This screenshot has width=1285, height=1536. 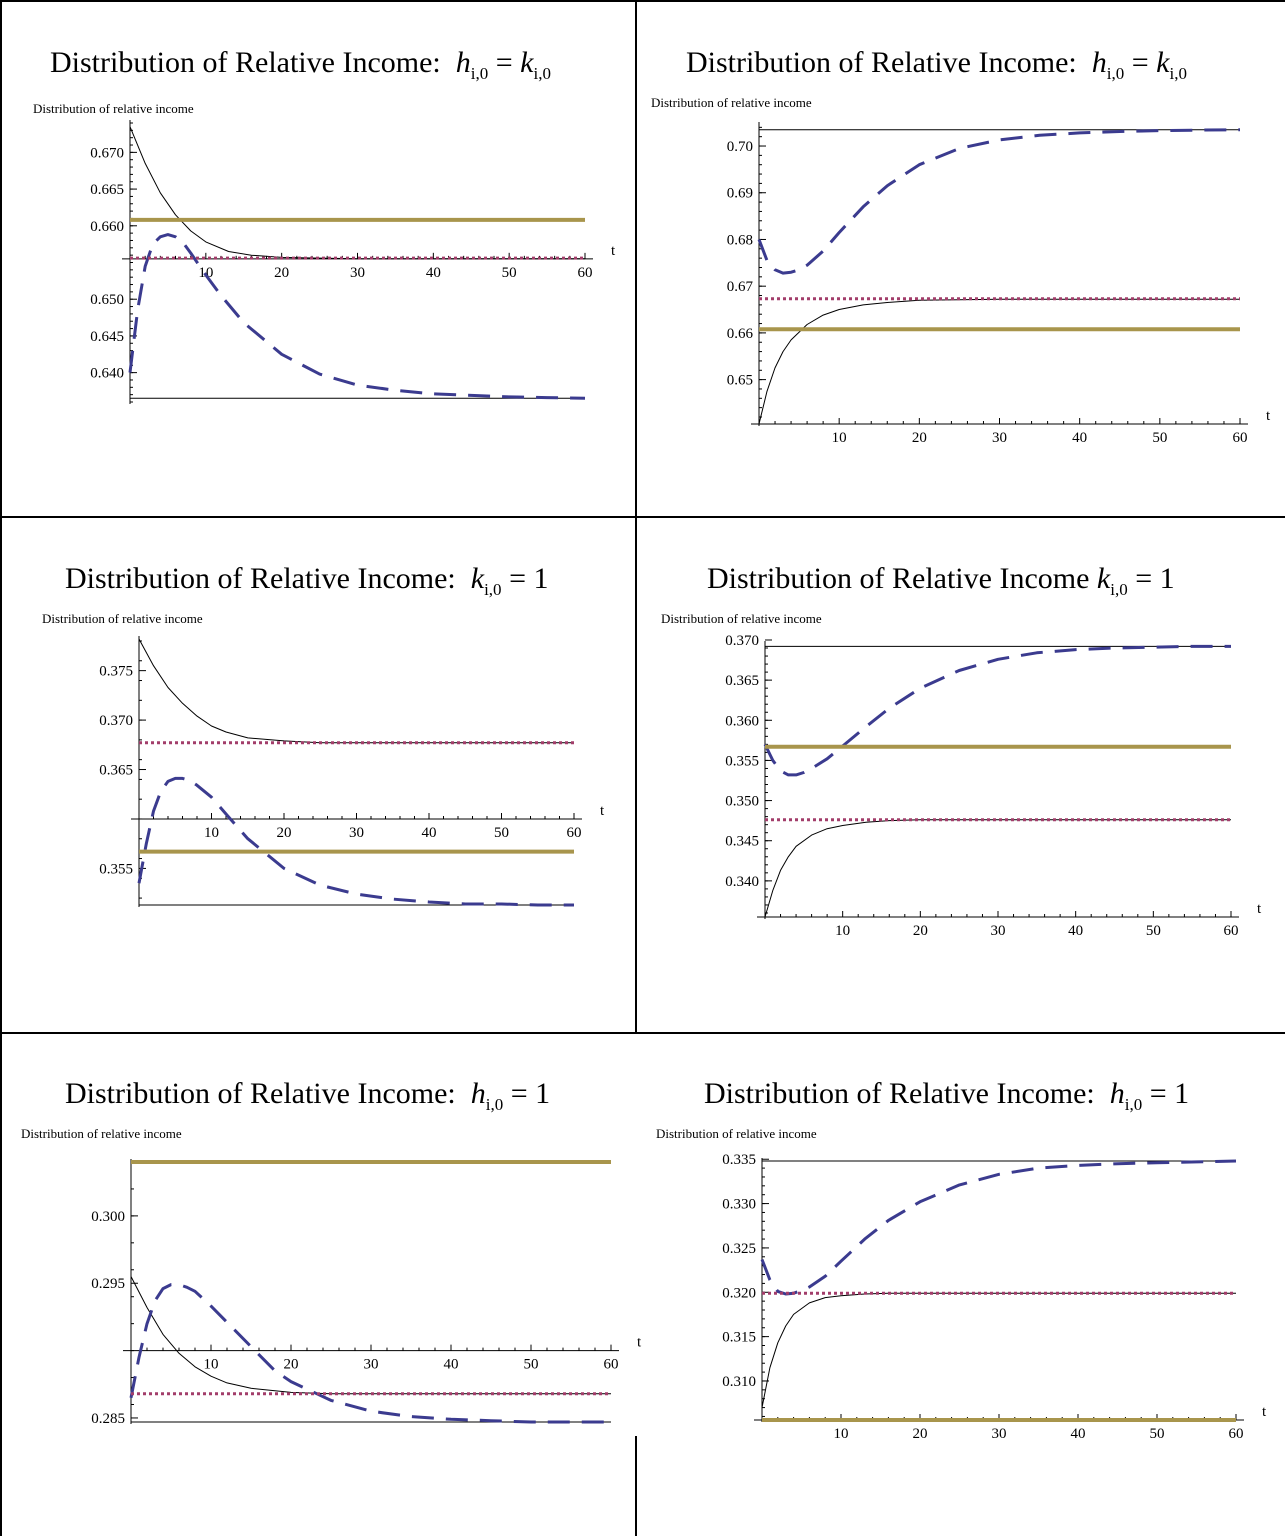 I want to click on grid-border-left, so click(x=1, y=768).